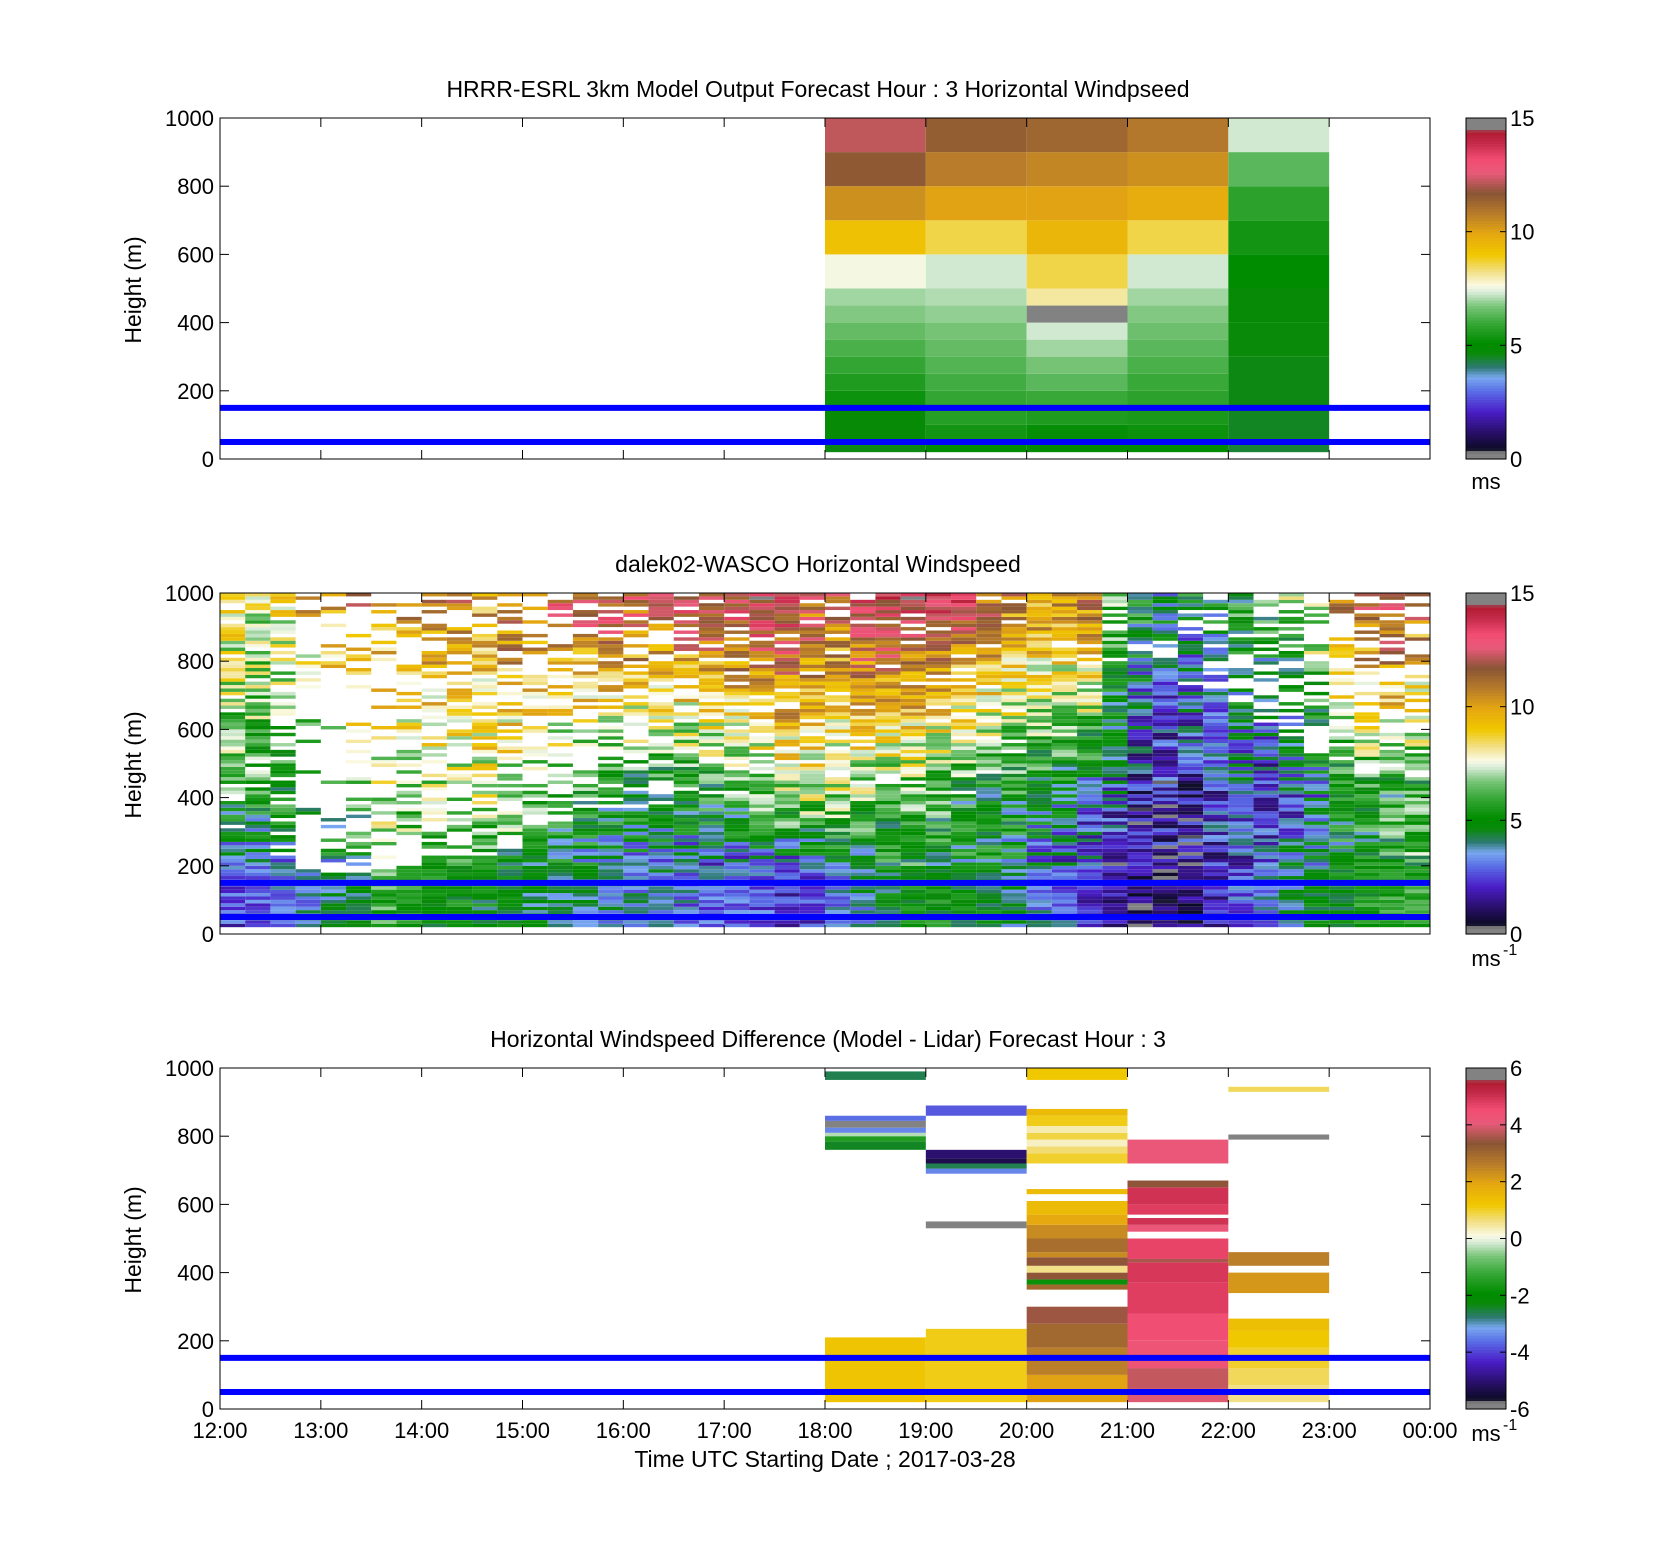 The height and width of the screenshot is (1561, 1680). Describe the element at coordinates (195, 1204) in the screenshot. I see `y-tick-label: 600` at that location.